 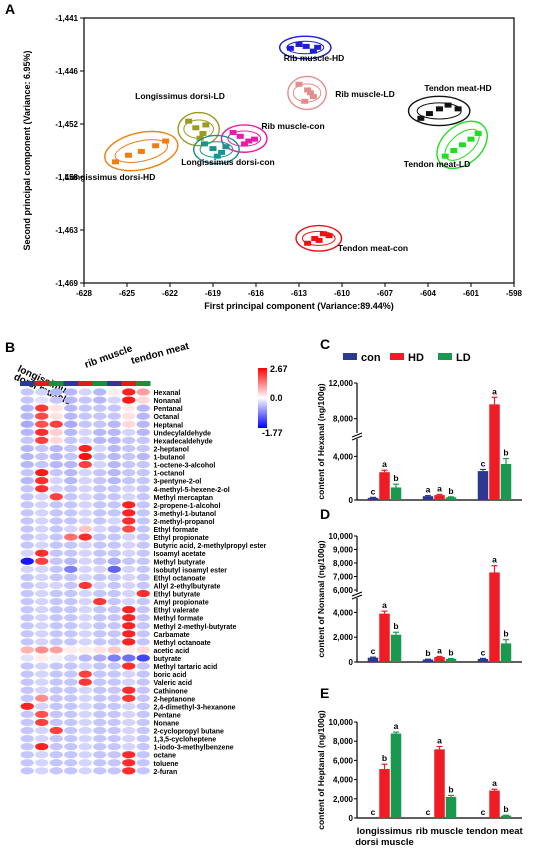 I want to click on pca-group-label: Rib muscle-HD, so click(x=314, y=58).